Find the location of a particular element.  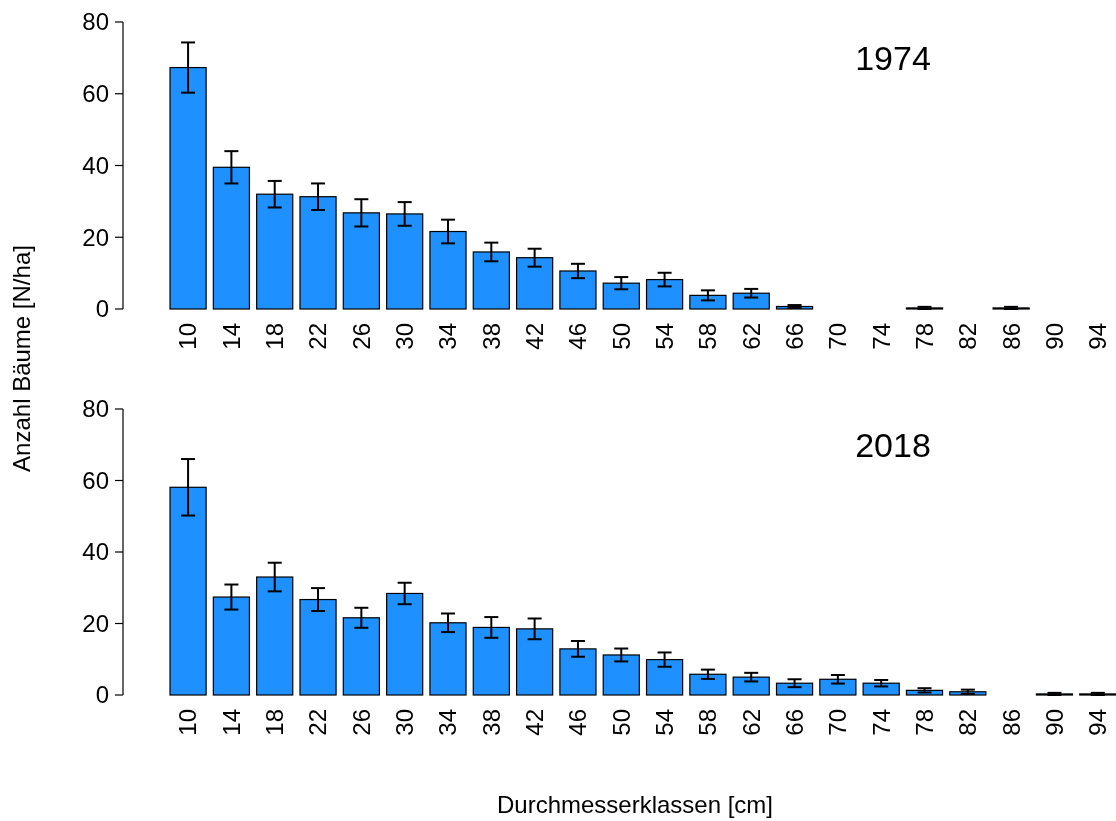

text: 1974 is located at coordinates (893, 58).